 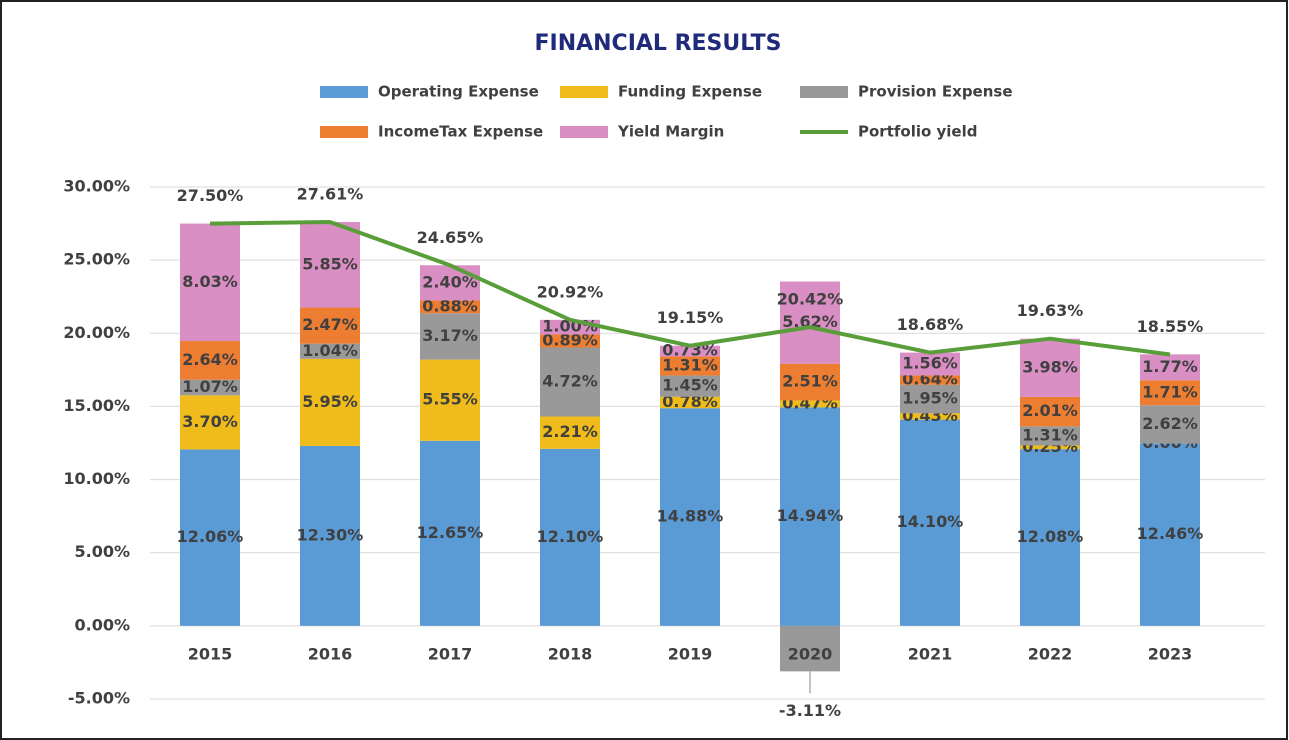 What do you see at coordinates (935, 92) in the screenshot?
I see `legend-label: Provision Expense` at bounding box center [935, 92].